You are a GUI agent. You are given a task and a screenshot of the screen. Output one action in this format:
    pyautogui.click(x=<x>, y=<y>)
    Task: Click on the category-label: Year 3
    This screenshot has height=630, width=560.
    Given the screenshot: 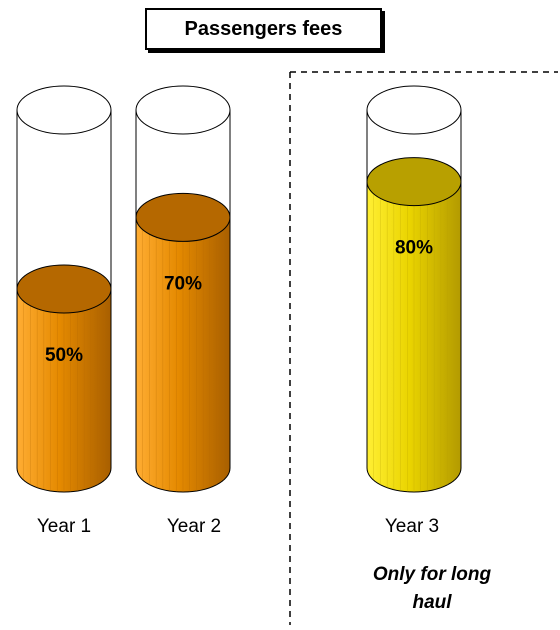 What is the action you would take?
    pyautogui.click(x=412, y=526)
    